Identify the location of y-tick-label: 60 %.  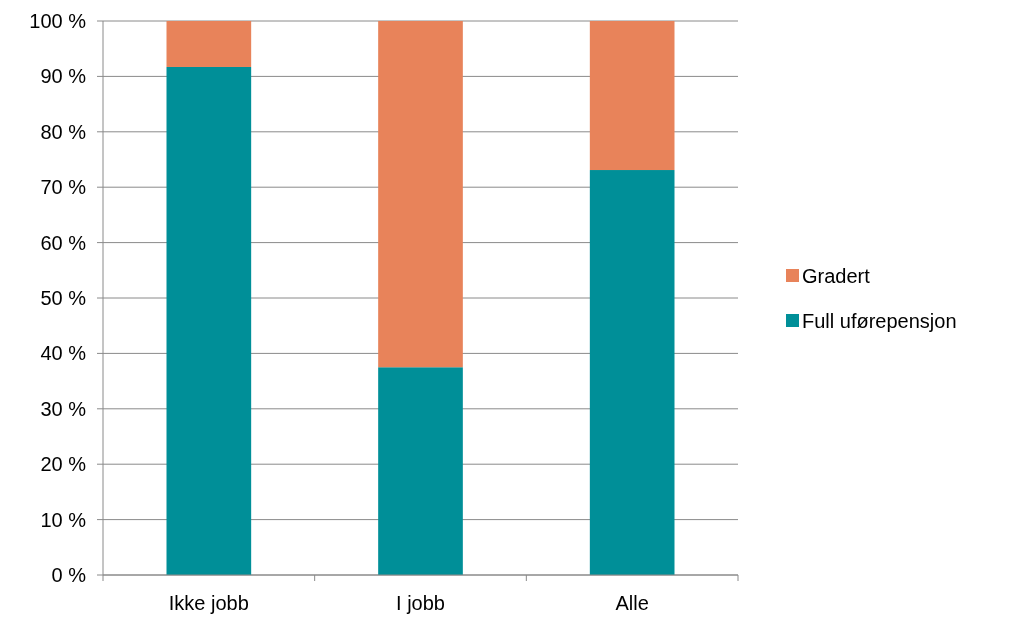
(63, 242).